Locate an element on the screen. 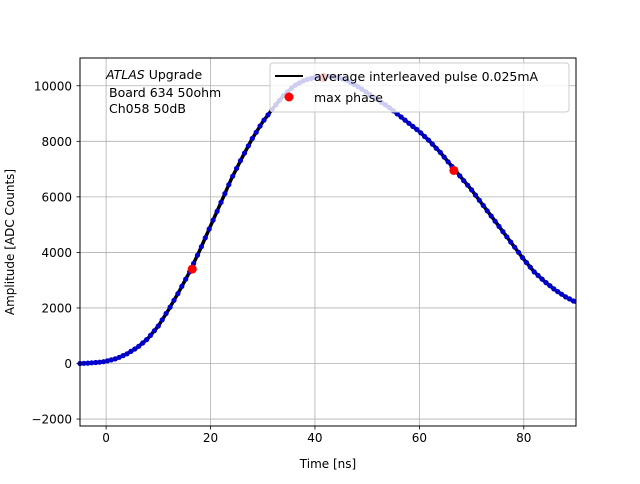 The height and width of the screenshot is (484, 640). y-tick-label: 4000 is located at coordinates (56, 253).